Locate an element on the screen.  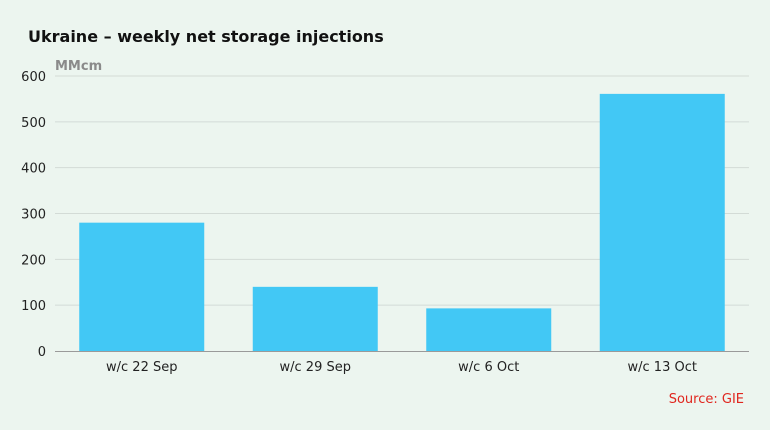
y-tick-label: 0 is located at coordinates (42, 352).